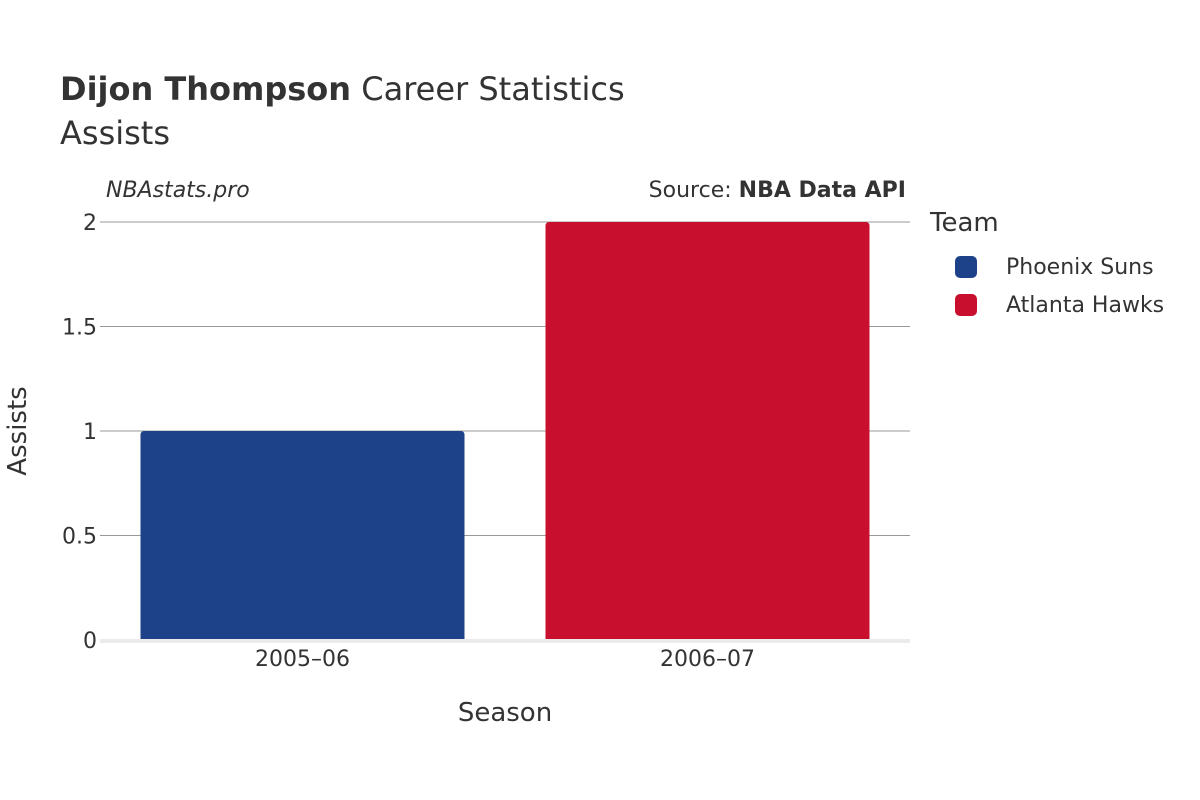  I want to click on legend-label-atlanta-hawks: Atlanta Hawks, so click(1085, 305).